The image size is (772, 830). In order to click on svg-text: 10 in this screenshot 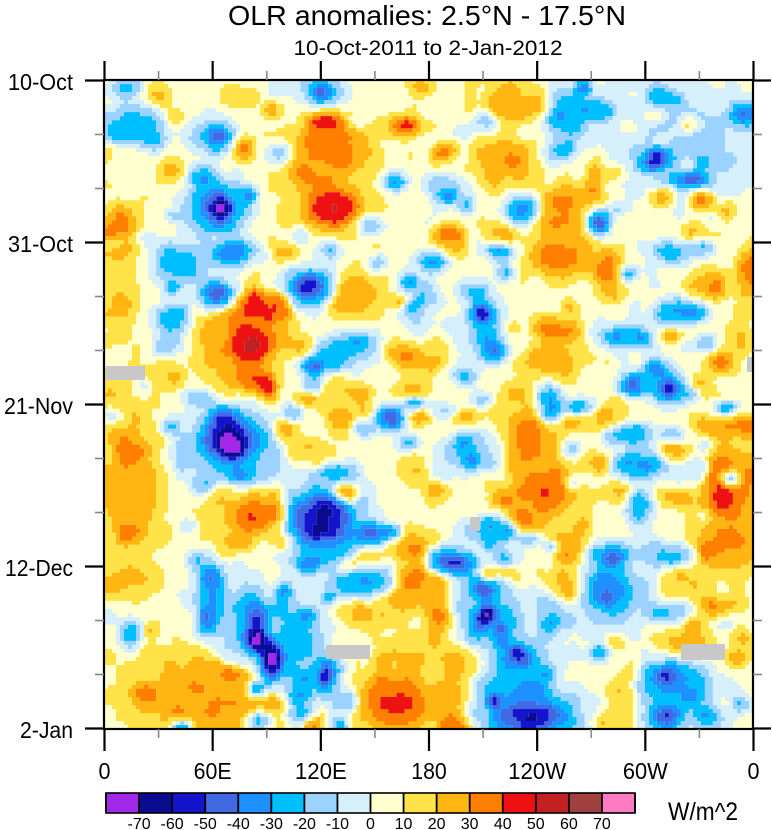, I will do `click(404, 823)`.